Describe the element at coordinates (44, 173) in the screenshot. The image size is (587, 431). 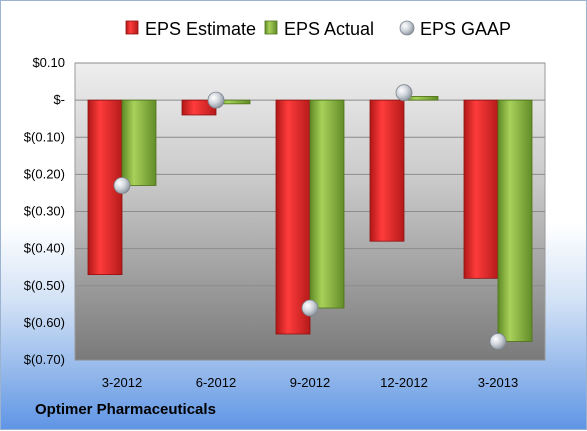
I see `y-tick-label: $(0.20)` at that location.